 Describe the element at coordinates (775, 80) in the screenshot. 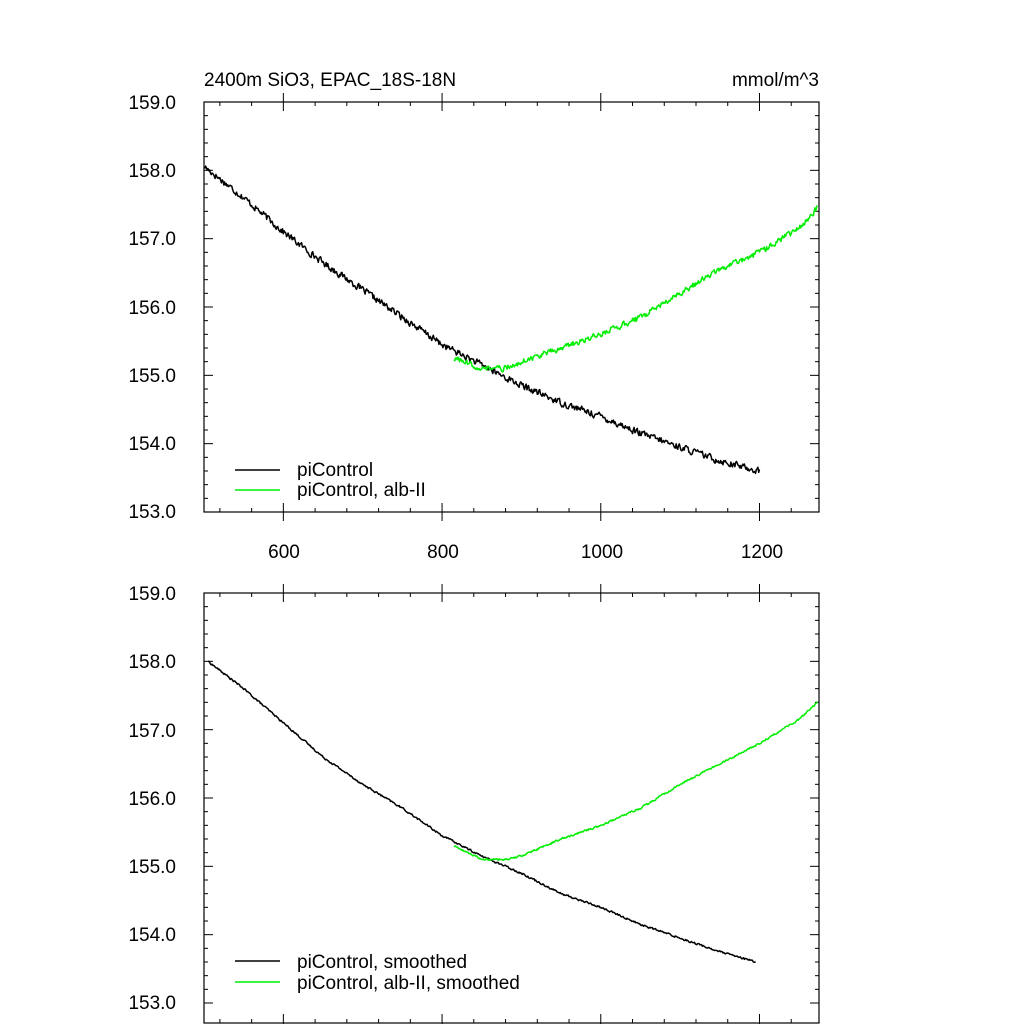

I see `top-panel-units: mmol/m^3` at that location.